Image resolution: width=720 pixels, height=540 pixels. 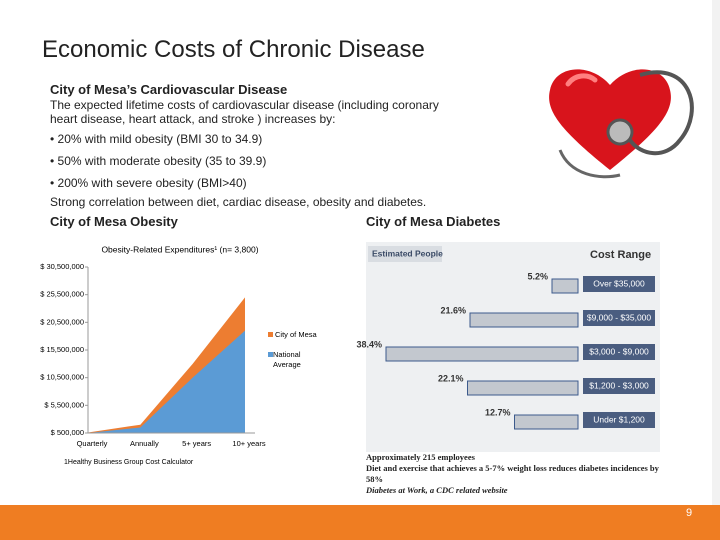 I want to click on bullet: • 200% with severe obesity (BMI>40), so click(x=148, y=183).